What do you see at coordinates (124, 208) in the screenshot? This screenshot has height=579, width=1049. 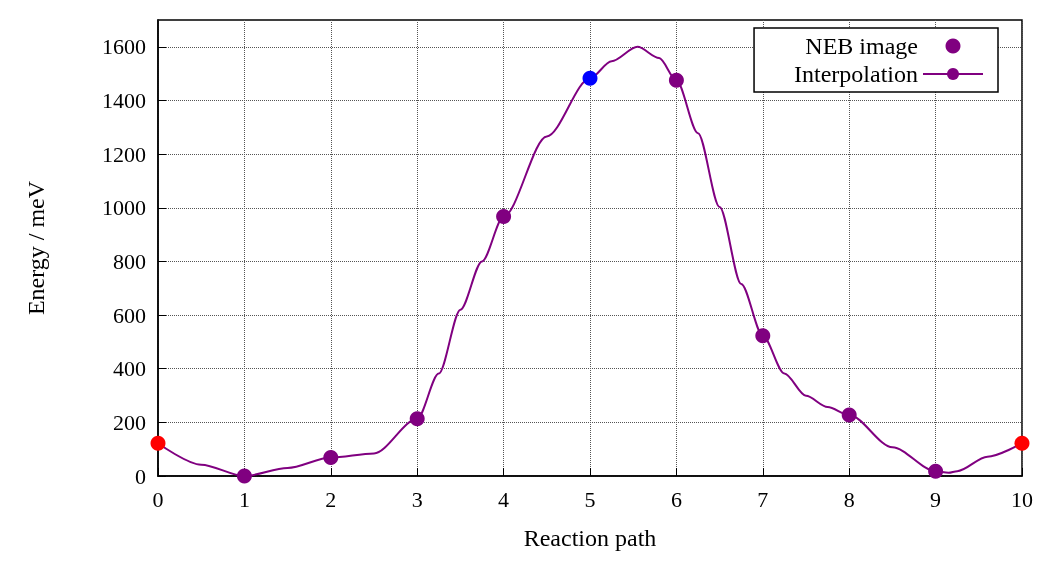 I see `y-tick-label: 1000` at bounding box center [124, 208].